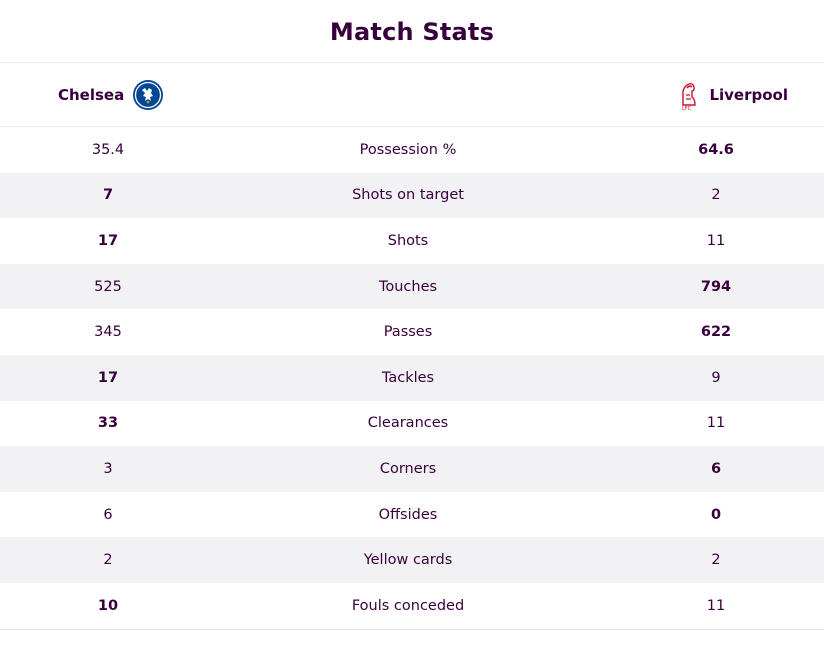 The height and width of the screenshot is (649, 824). What do you see at coordinates (408, 605) in the screenshot?
I see `stat-label: Fouls conceded` at bounding box center [408, 605].